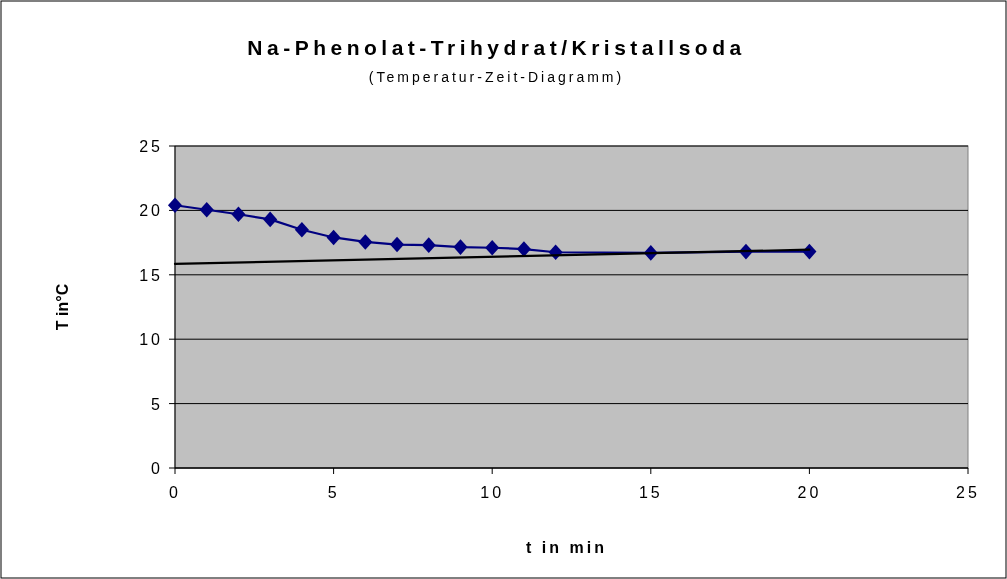 The width and height of the screenshot is (1007, 579). I want to click on x-tick-label: 5, so click(333, 492).